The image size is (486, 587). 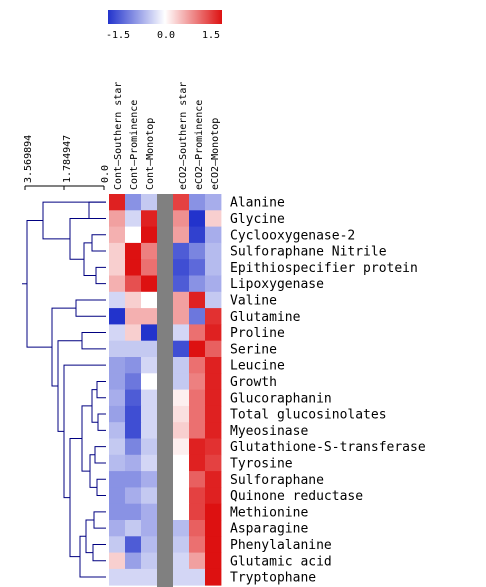 What do you see at coordinates (281, 561) in the screenshot?
I see `row-label: Glutamic acid` at bounding box center [281, 561].